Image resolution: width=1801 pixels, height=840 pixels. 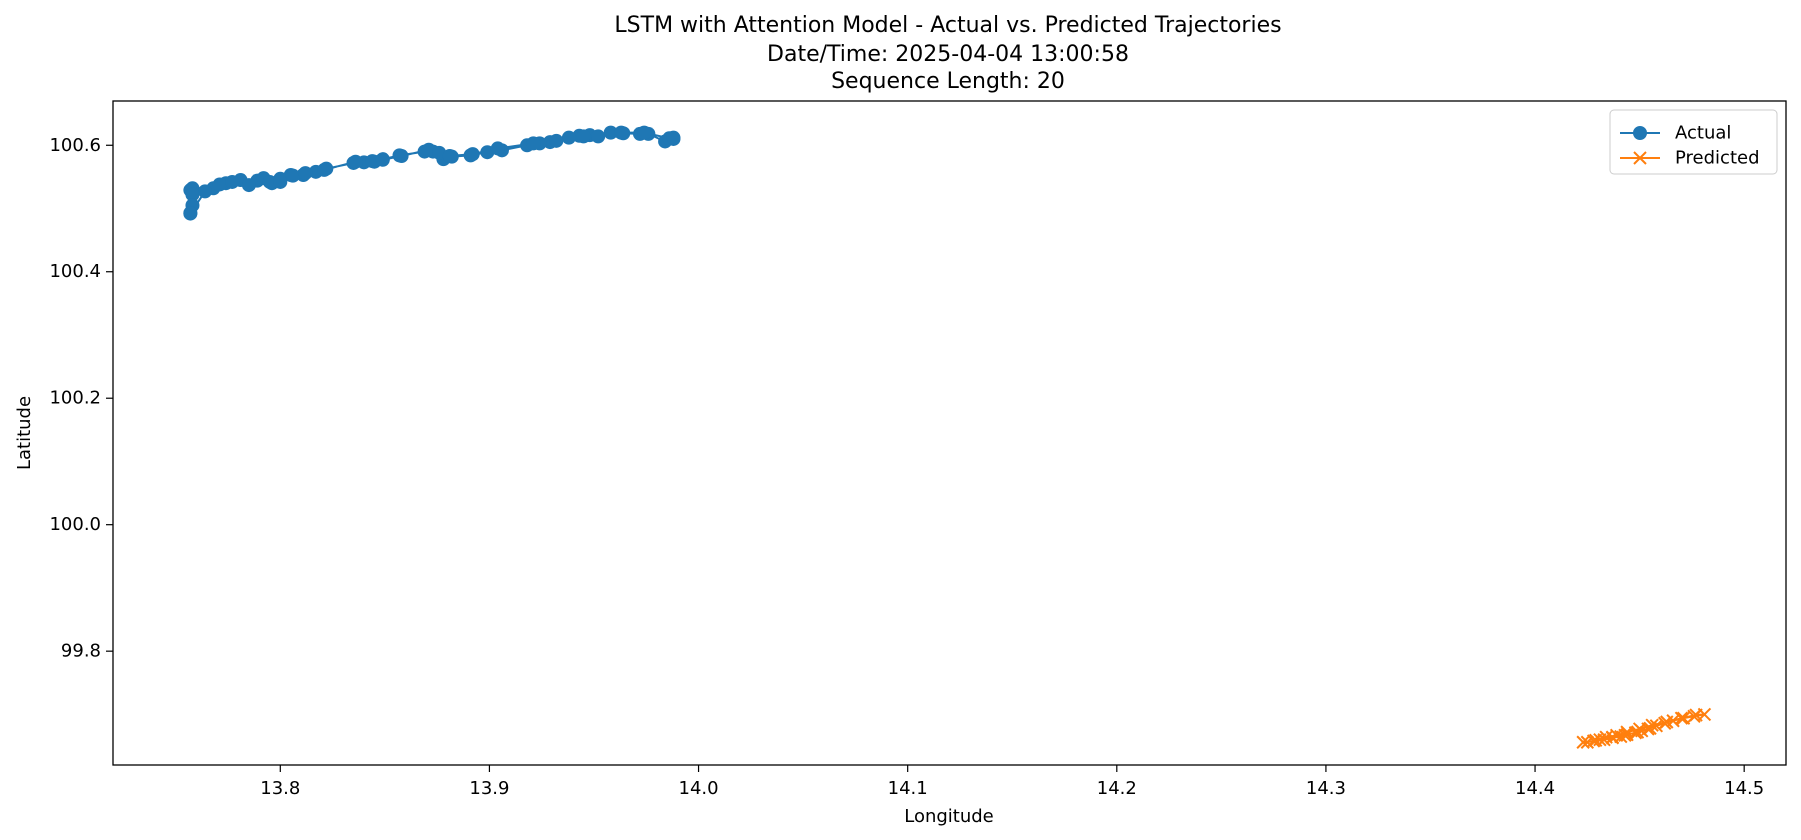 What do you see at coordinates (432, 173) in the screenshot?
I see `series-actual` at bounding box center [432, 173].